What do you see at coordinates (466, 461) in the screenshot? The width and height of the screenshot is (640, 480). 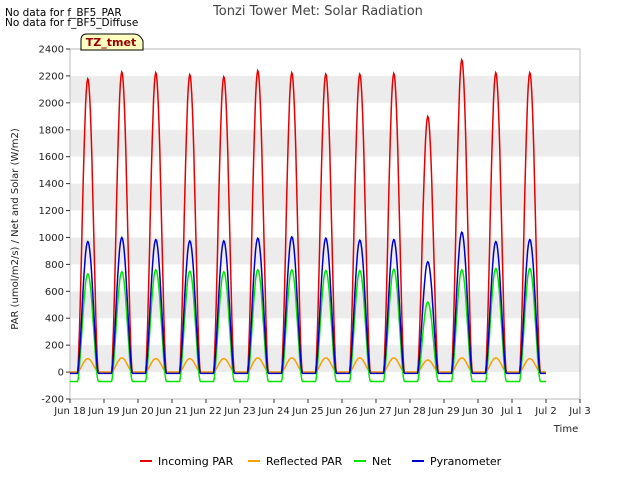 I see `legend-label: Pyranometer` at bounding box center [466, 461].